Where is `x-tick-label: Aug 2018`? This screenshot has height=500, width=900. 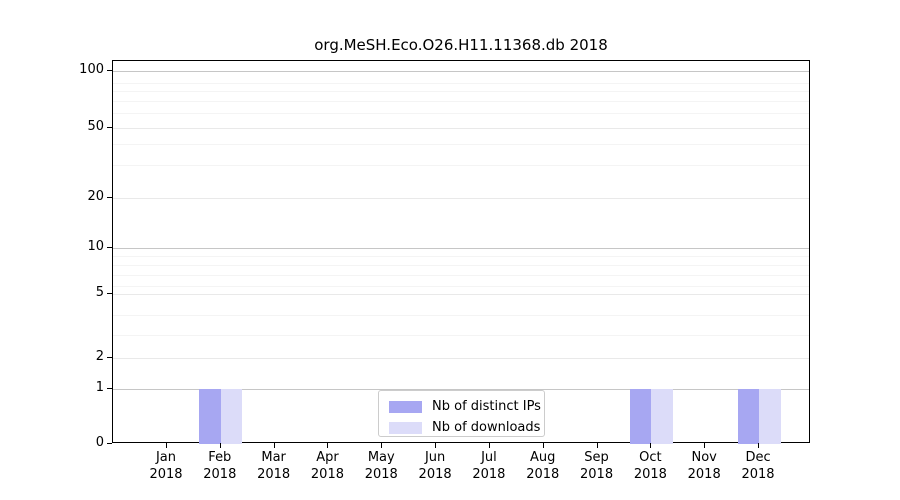 x-tick-label: Aug 2018 is located at coordinates (543, 466).